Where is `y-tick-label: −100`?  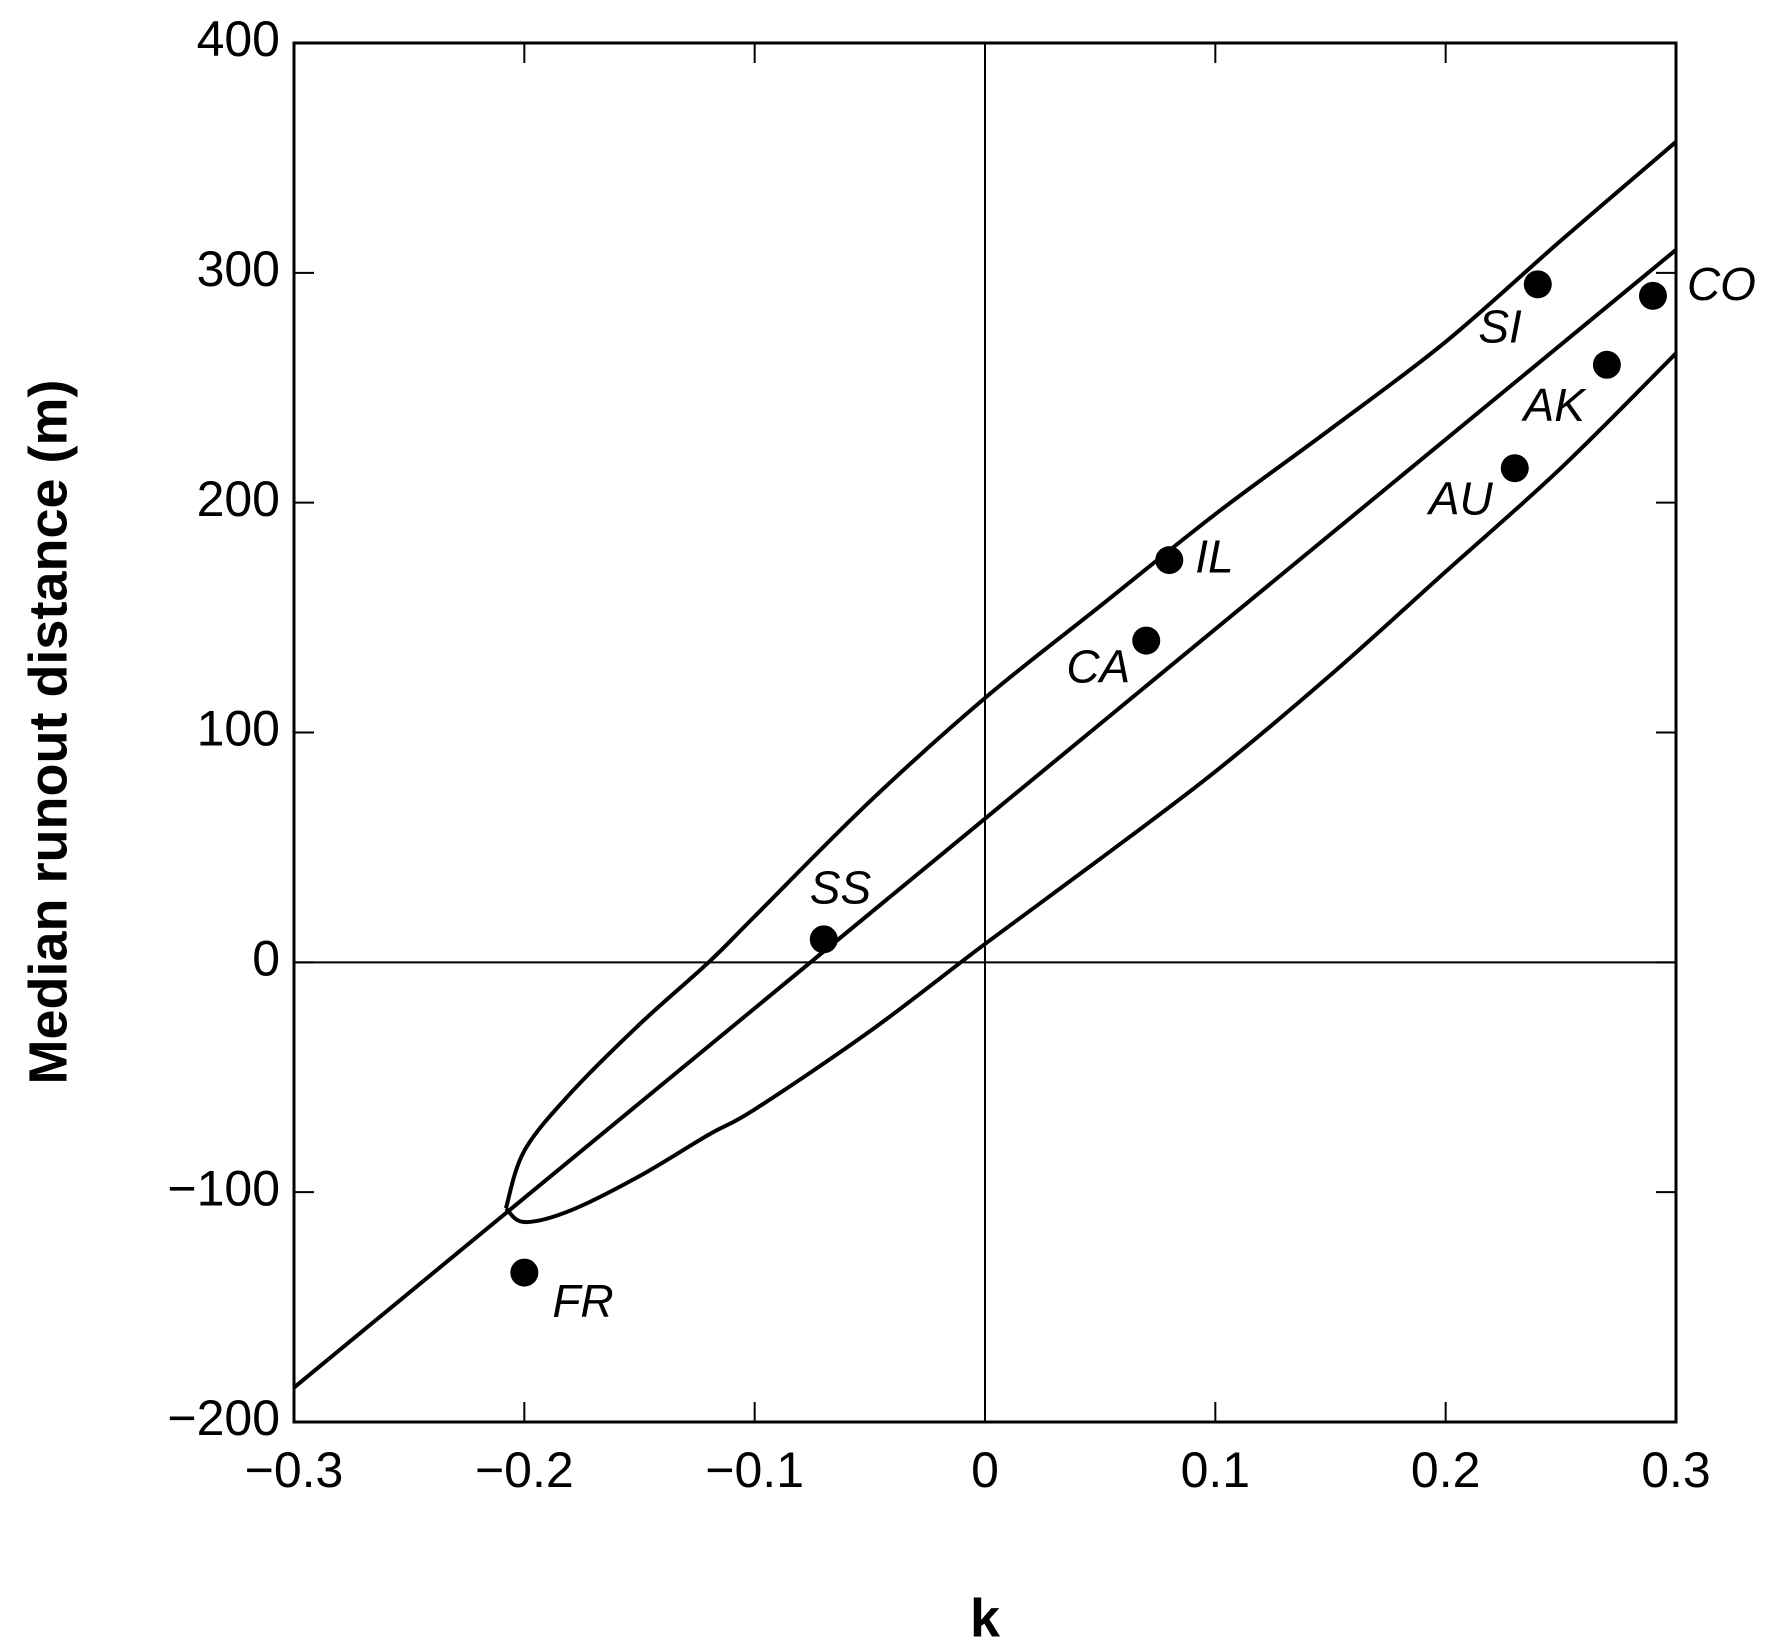
y-tick-label: −100 is located at coordinates (223, 1188).